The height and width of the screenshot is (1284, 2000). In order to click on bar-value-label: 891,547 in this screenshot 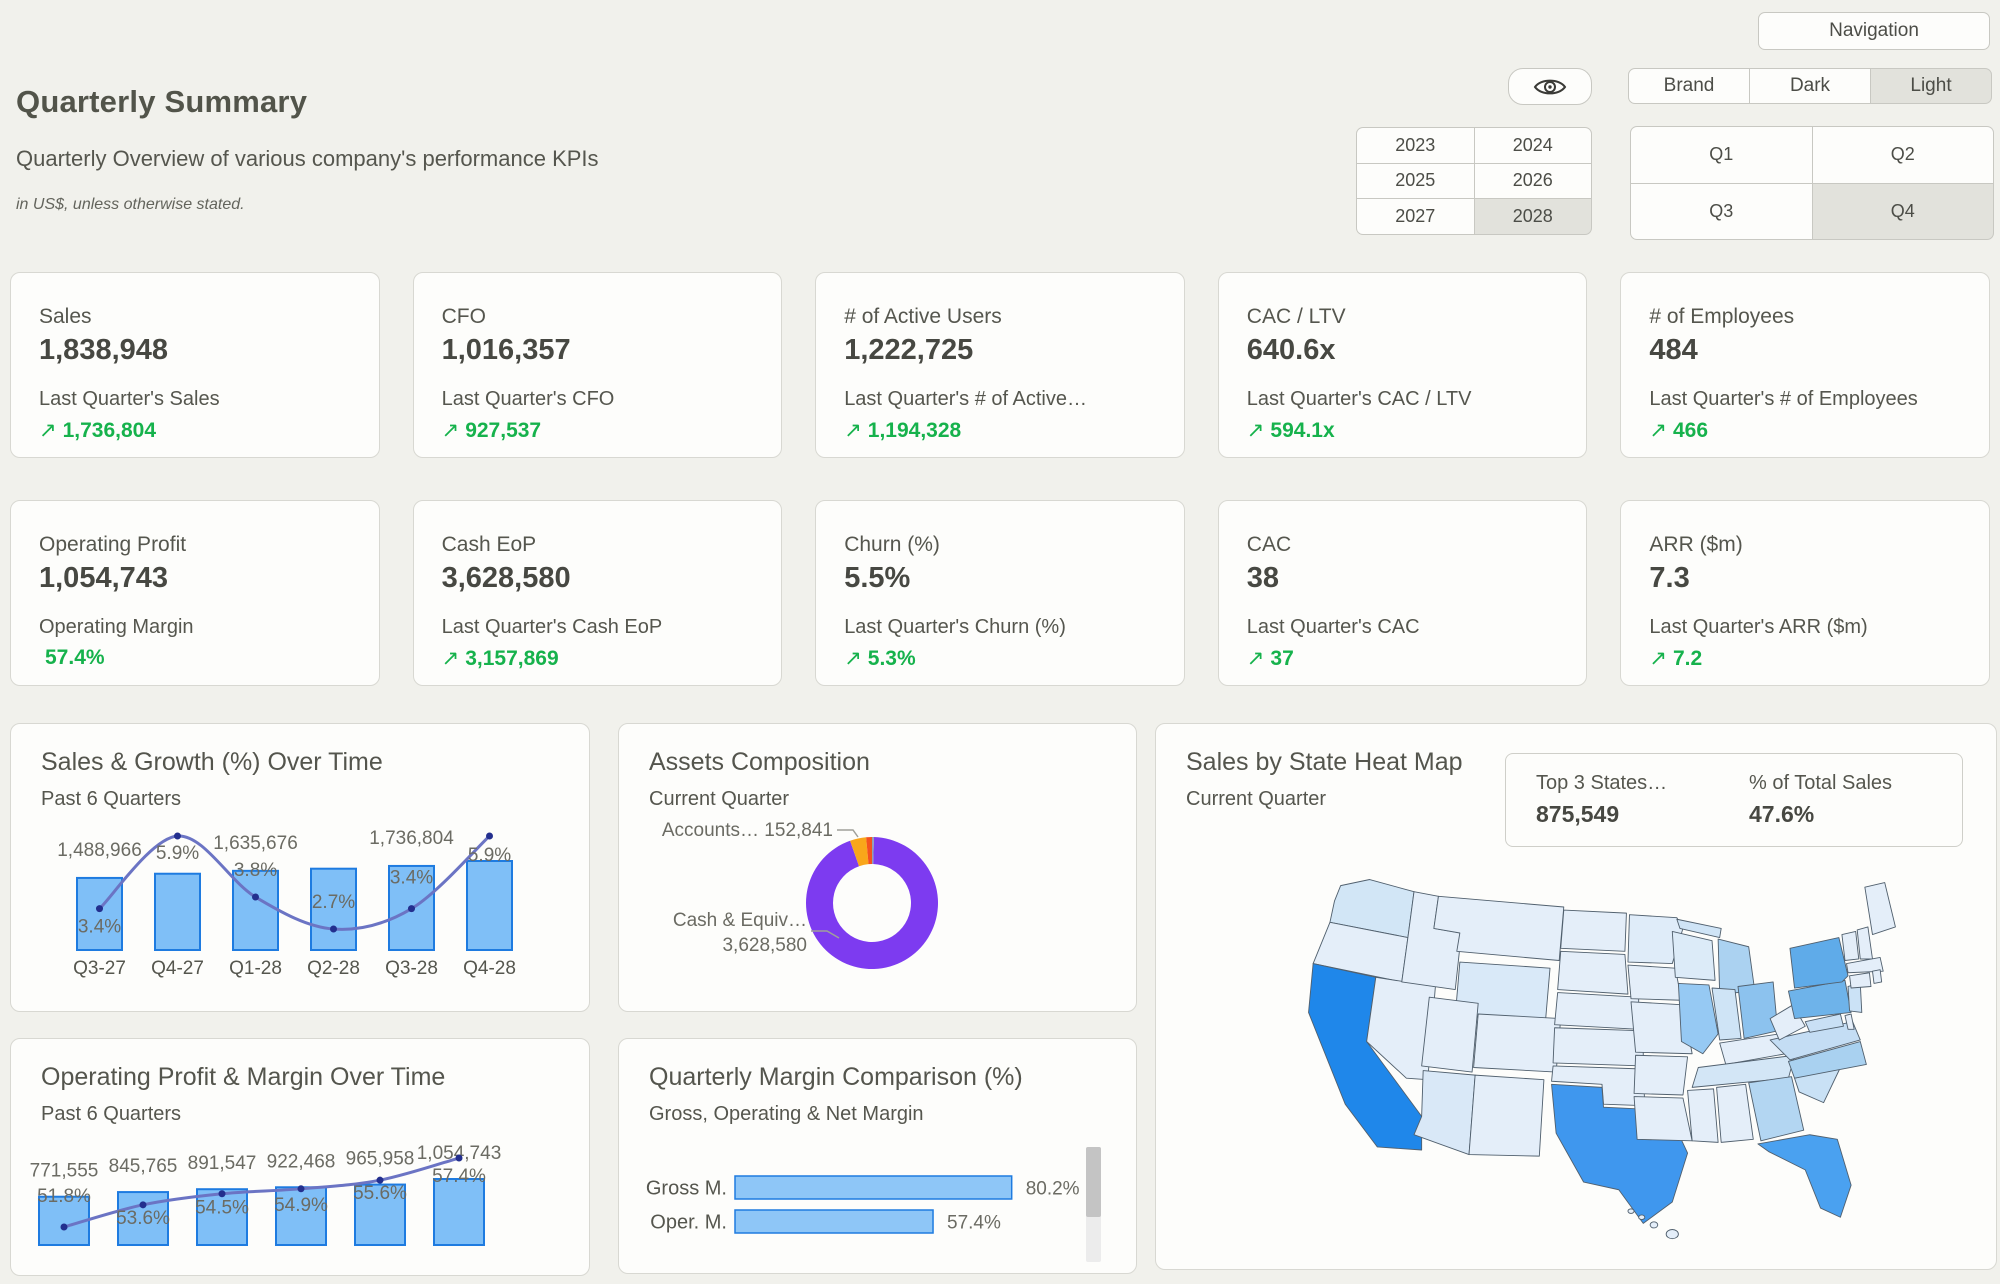, I will do `click(222, 1163)`.